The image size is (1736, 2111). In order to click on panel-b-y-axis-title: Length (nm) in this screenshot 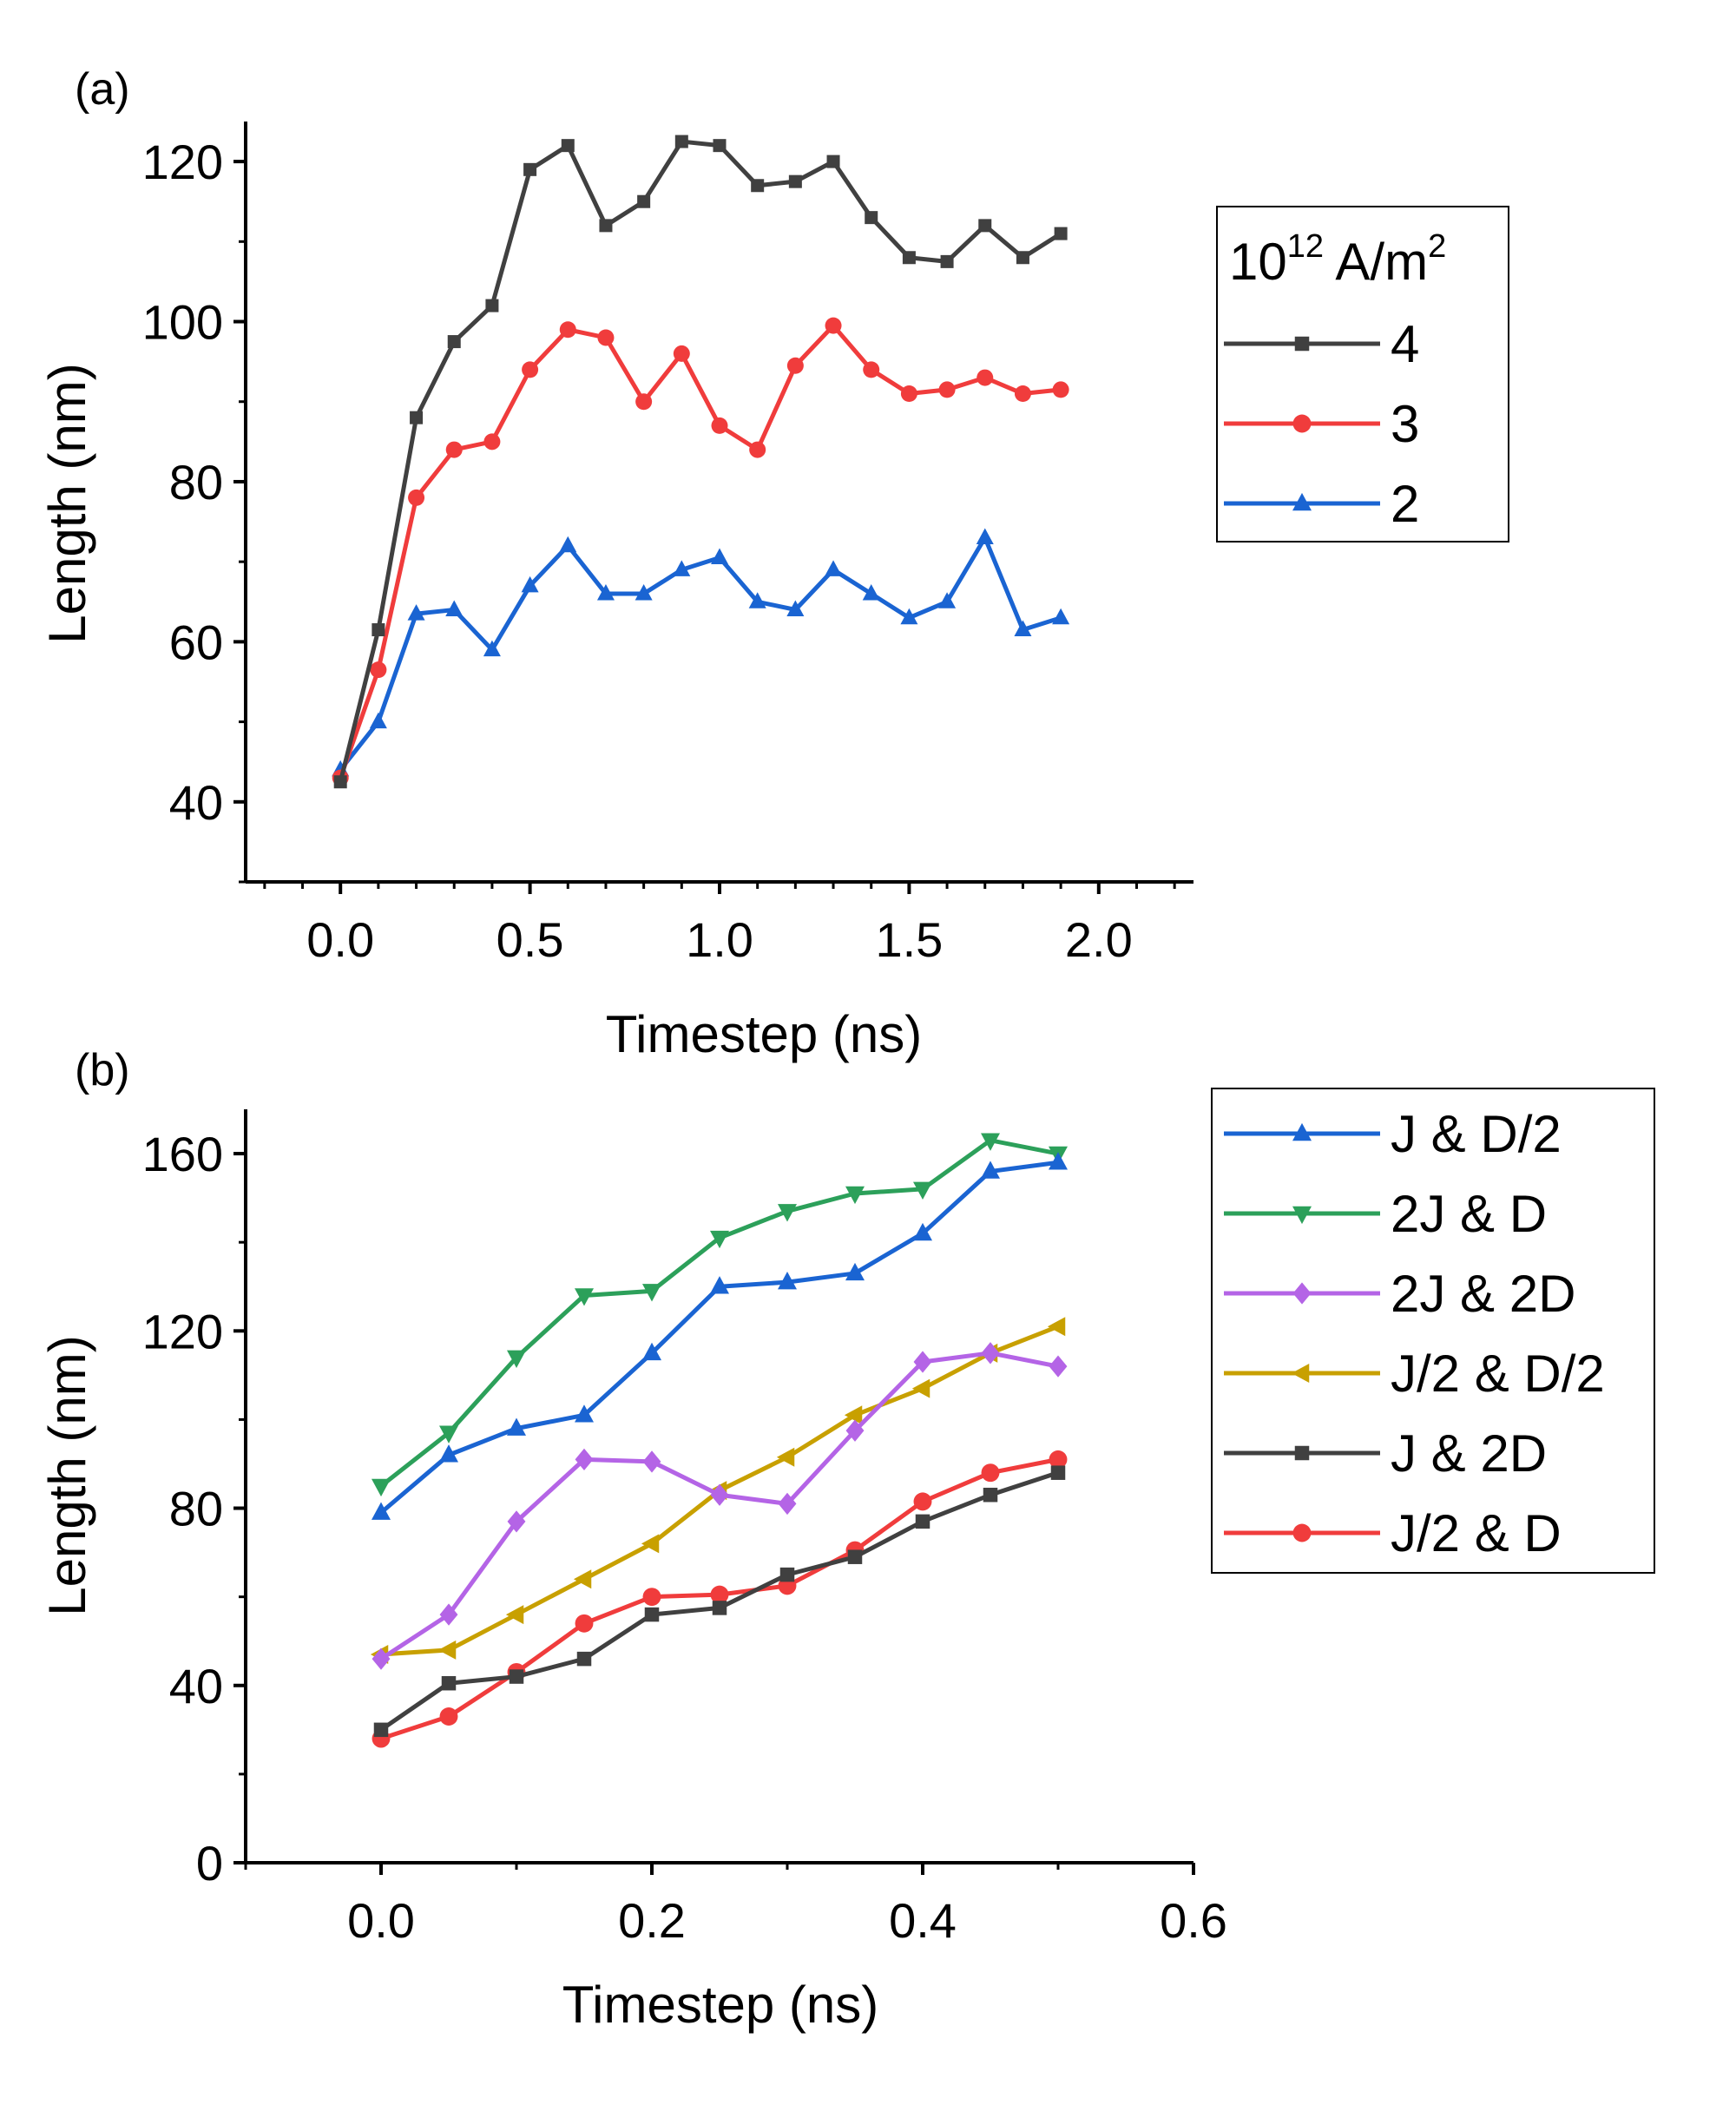, I will do `click(67, 1475)`.